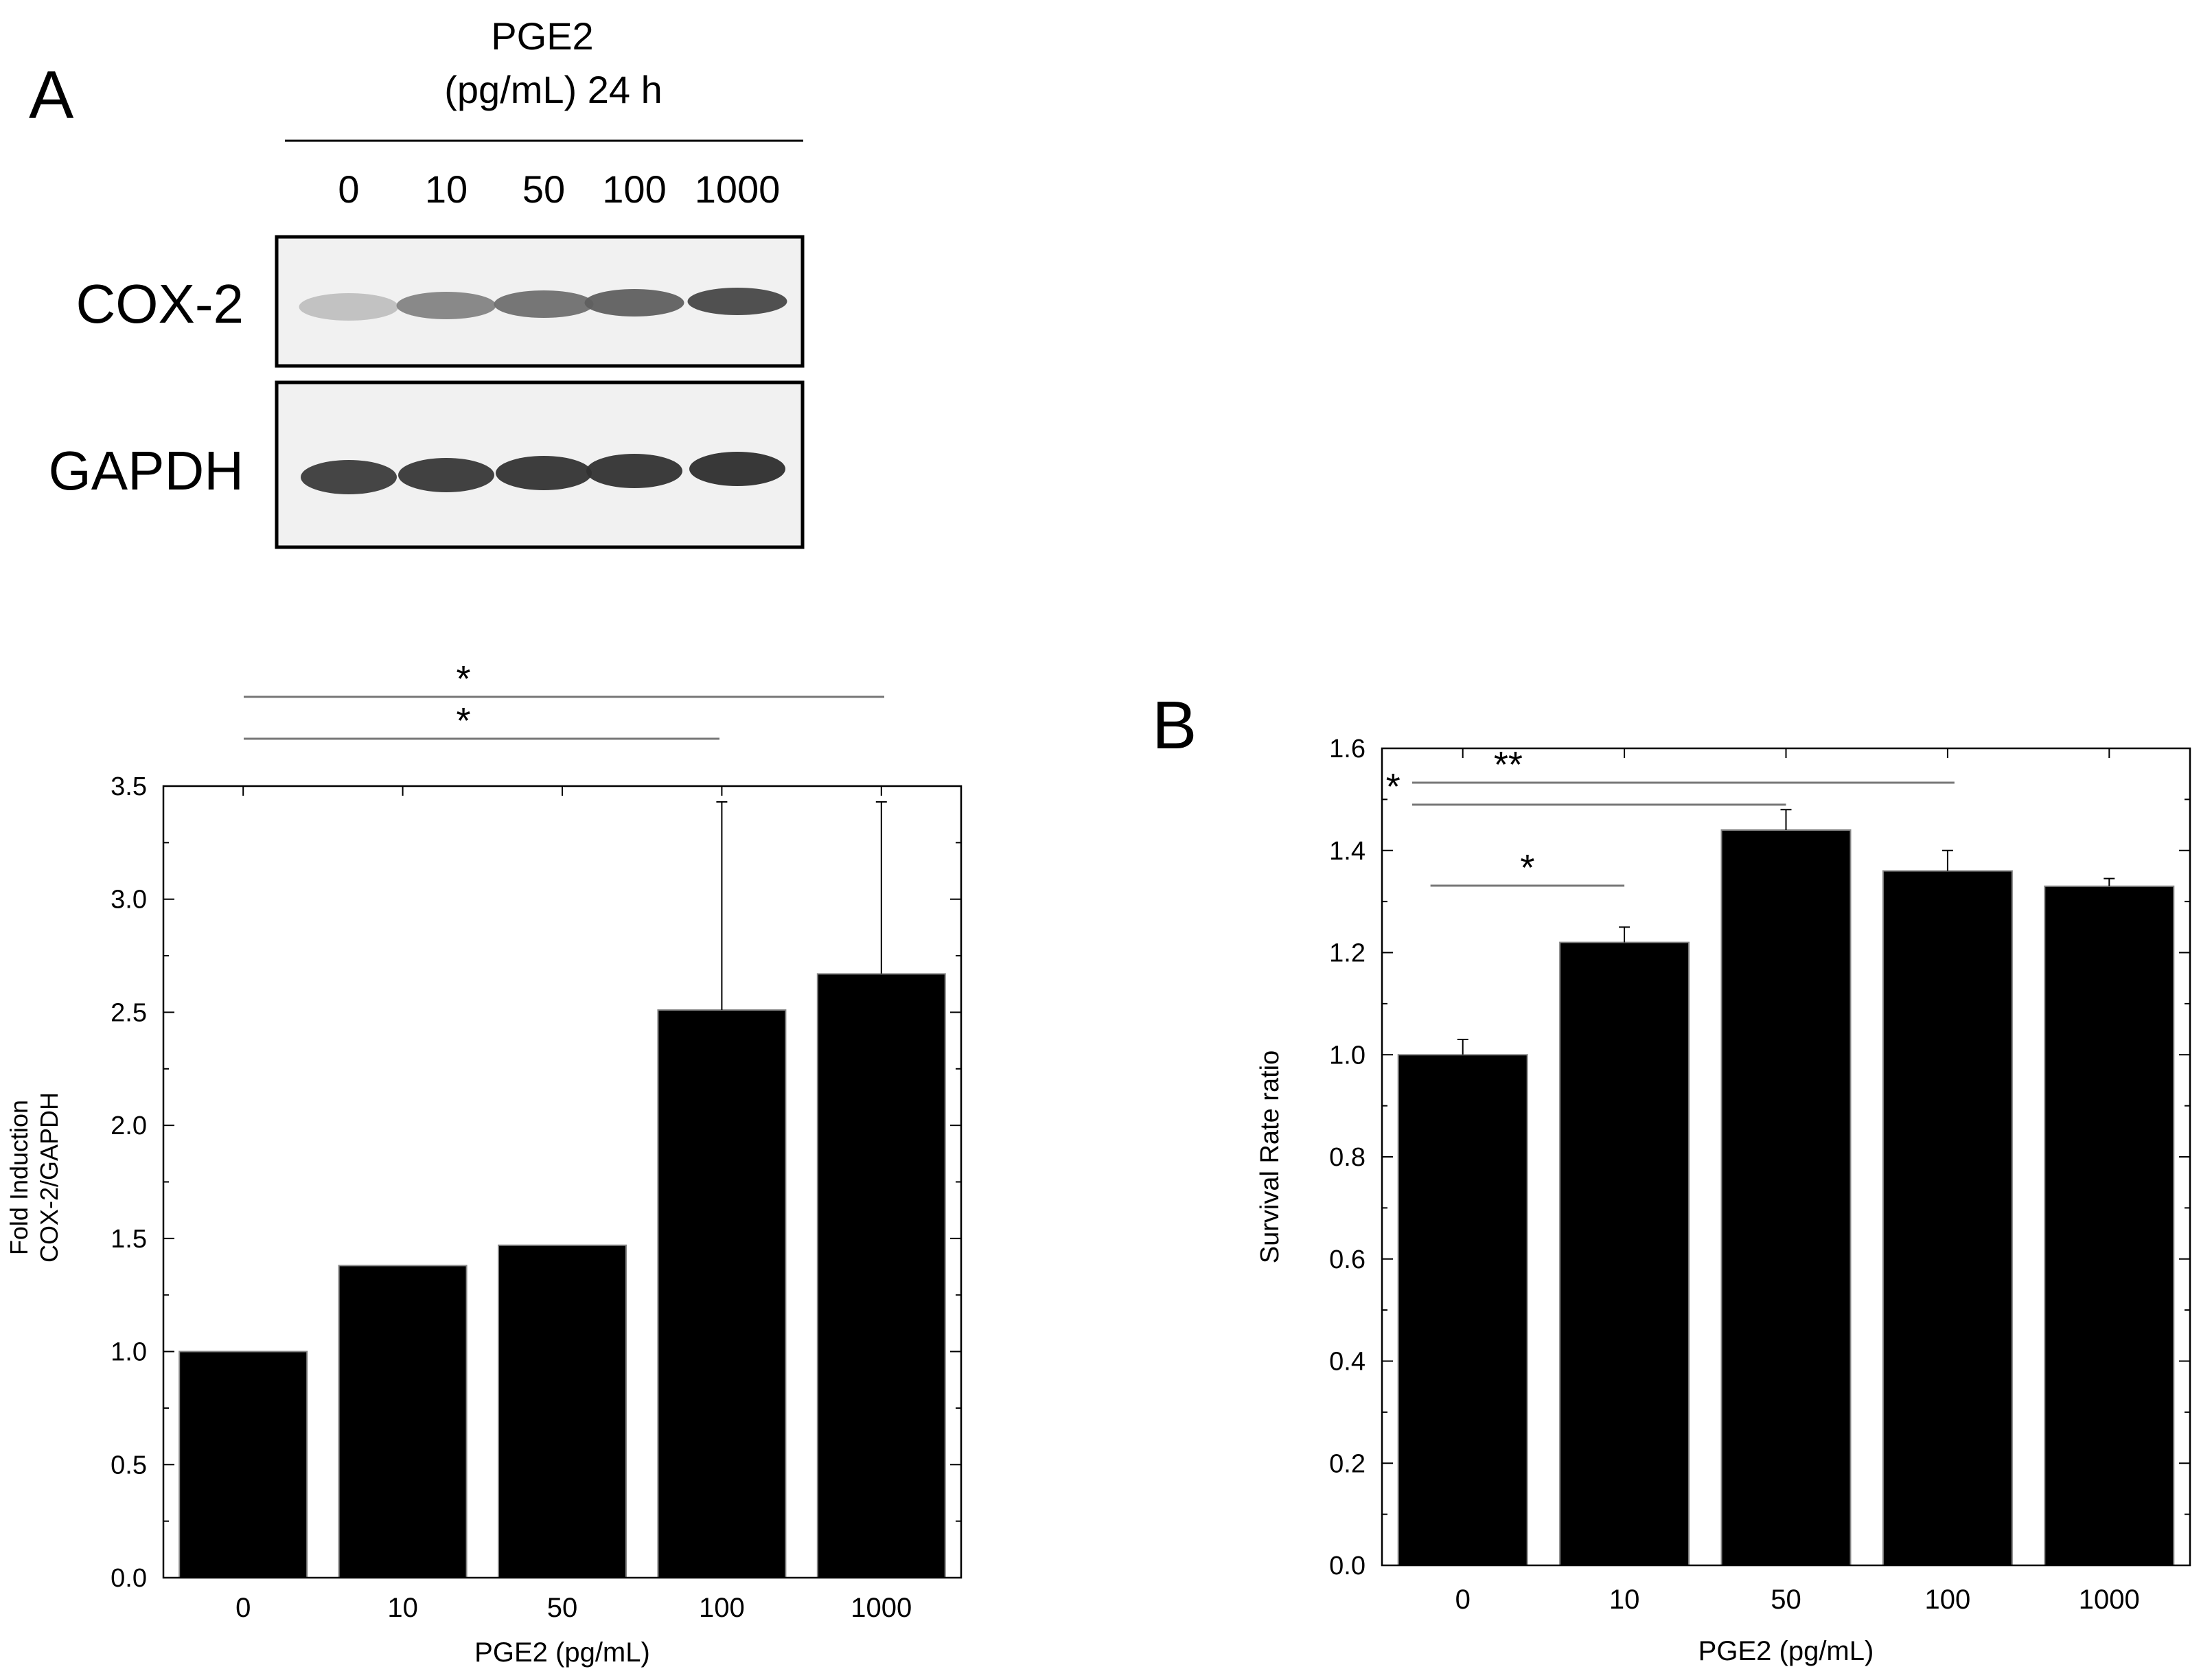 The height and width of the screenshot is (1680, 2201). What do you see at coordinates (1174, 725) in the screenshot?
I see `panel-b-label: B` at bounding box center [1174, 725].